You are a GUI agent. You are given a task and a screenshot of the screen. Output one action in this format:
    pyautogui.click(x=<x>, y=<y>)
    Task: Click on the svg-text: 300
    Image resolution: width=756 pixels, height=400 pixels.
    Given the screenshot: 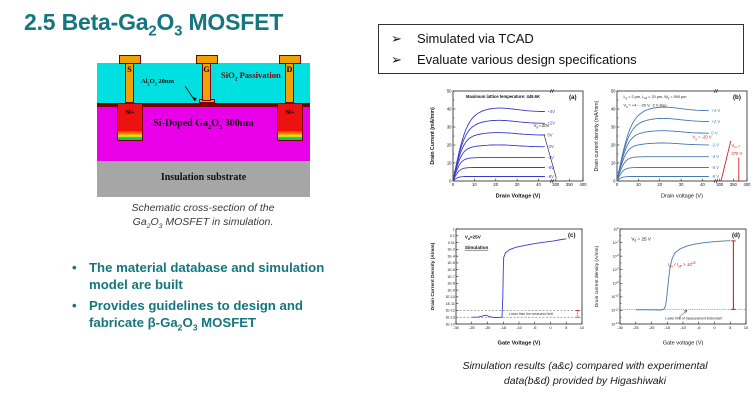 What is the action you would take?
    pyautogui.click(x=556, y=184)
    